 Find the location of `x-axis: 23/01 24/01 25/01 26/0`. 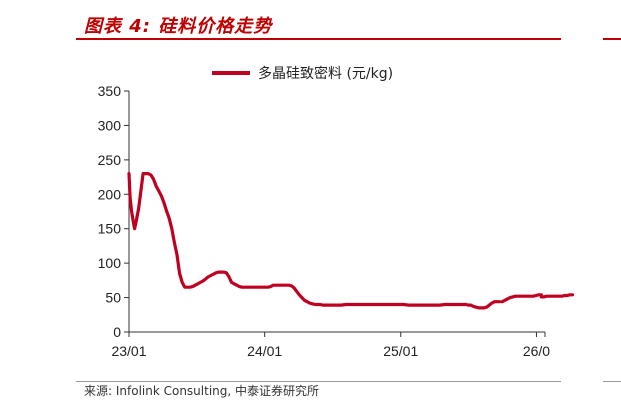

x-axis: 23/01 24/01 25/01 26/0 is located at coordinates (330, 345).